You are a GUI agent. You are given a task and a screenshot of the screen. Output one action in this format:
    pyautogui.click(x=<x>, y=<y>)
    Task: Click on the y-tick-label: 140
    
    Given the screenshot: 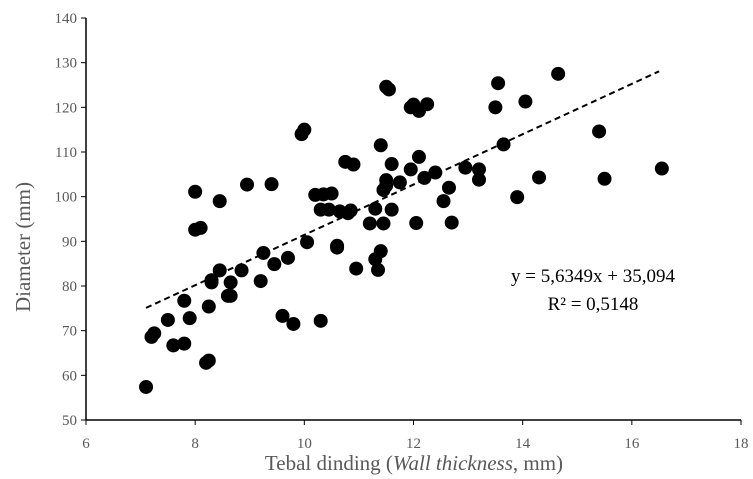 What is the action you would take?
    pyautogui.click(x=66, y=19)
    